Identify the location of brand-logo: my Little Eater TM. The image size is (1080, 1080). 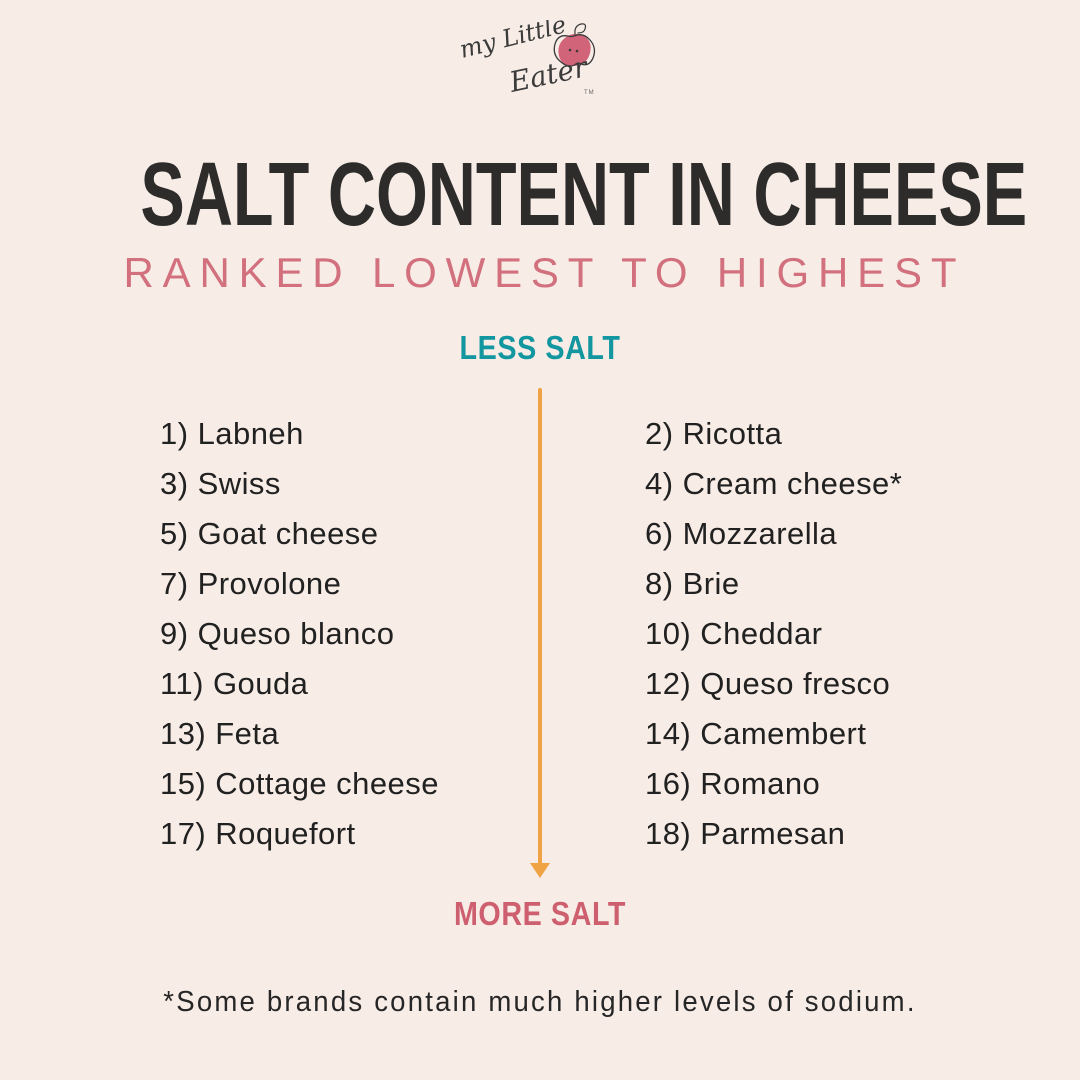
(538, 60).